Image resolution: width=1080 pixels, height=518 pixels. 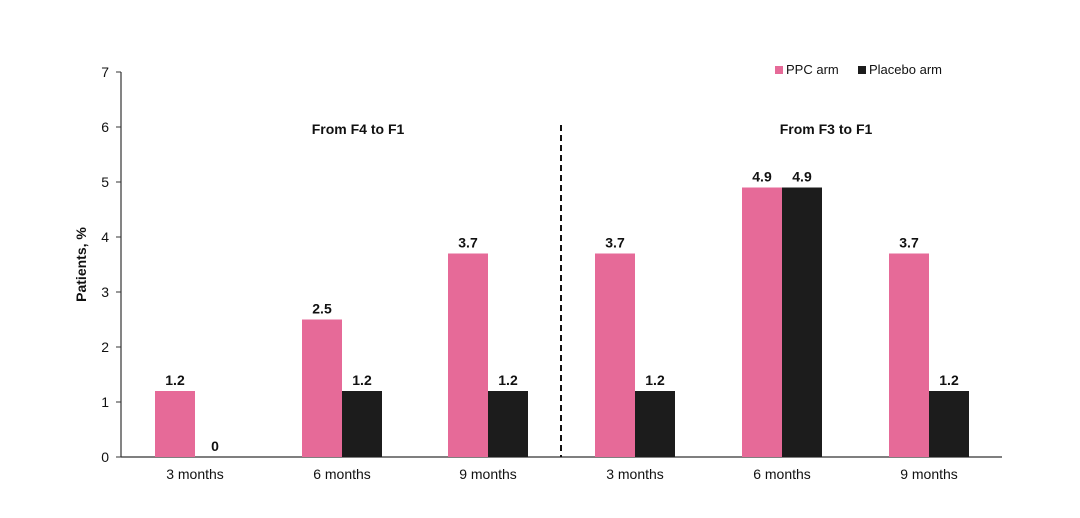 What do you see at coordinates (358, 129) in the screenshot?
I see `group-title: From F4 to F1` at bounding box center [358, 129].